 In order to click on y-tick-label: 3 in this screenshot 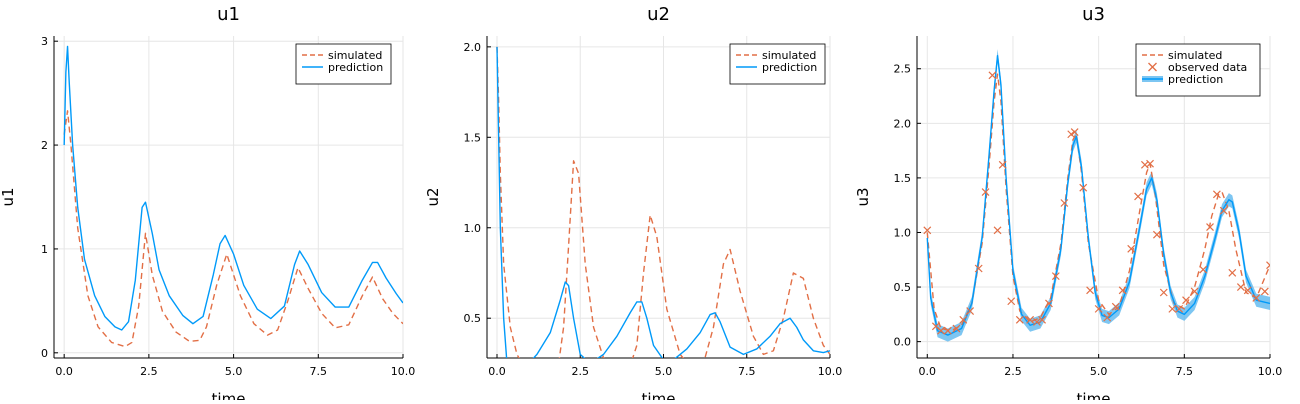, I will do `click(44, 41)`.